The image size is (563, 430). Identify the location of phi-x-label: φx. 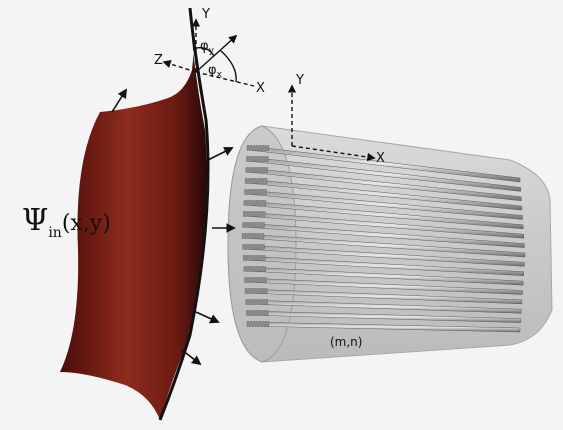
(215, 71).